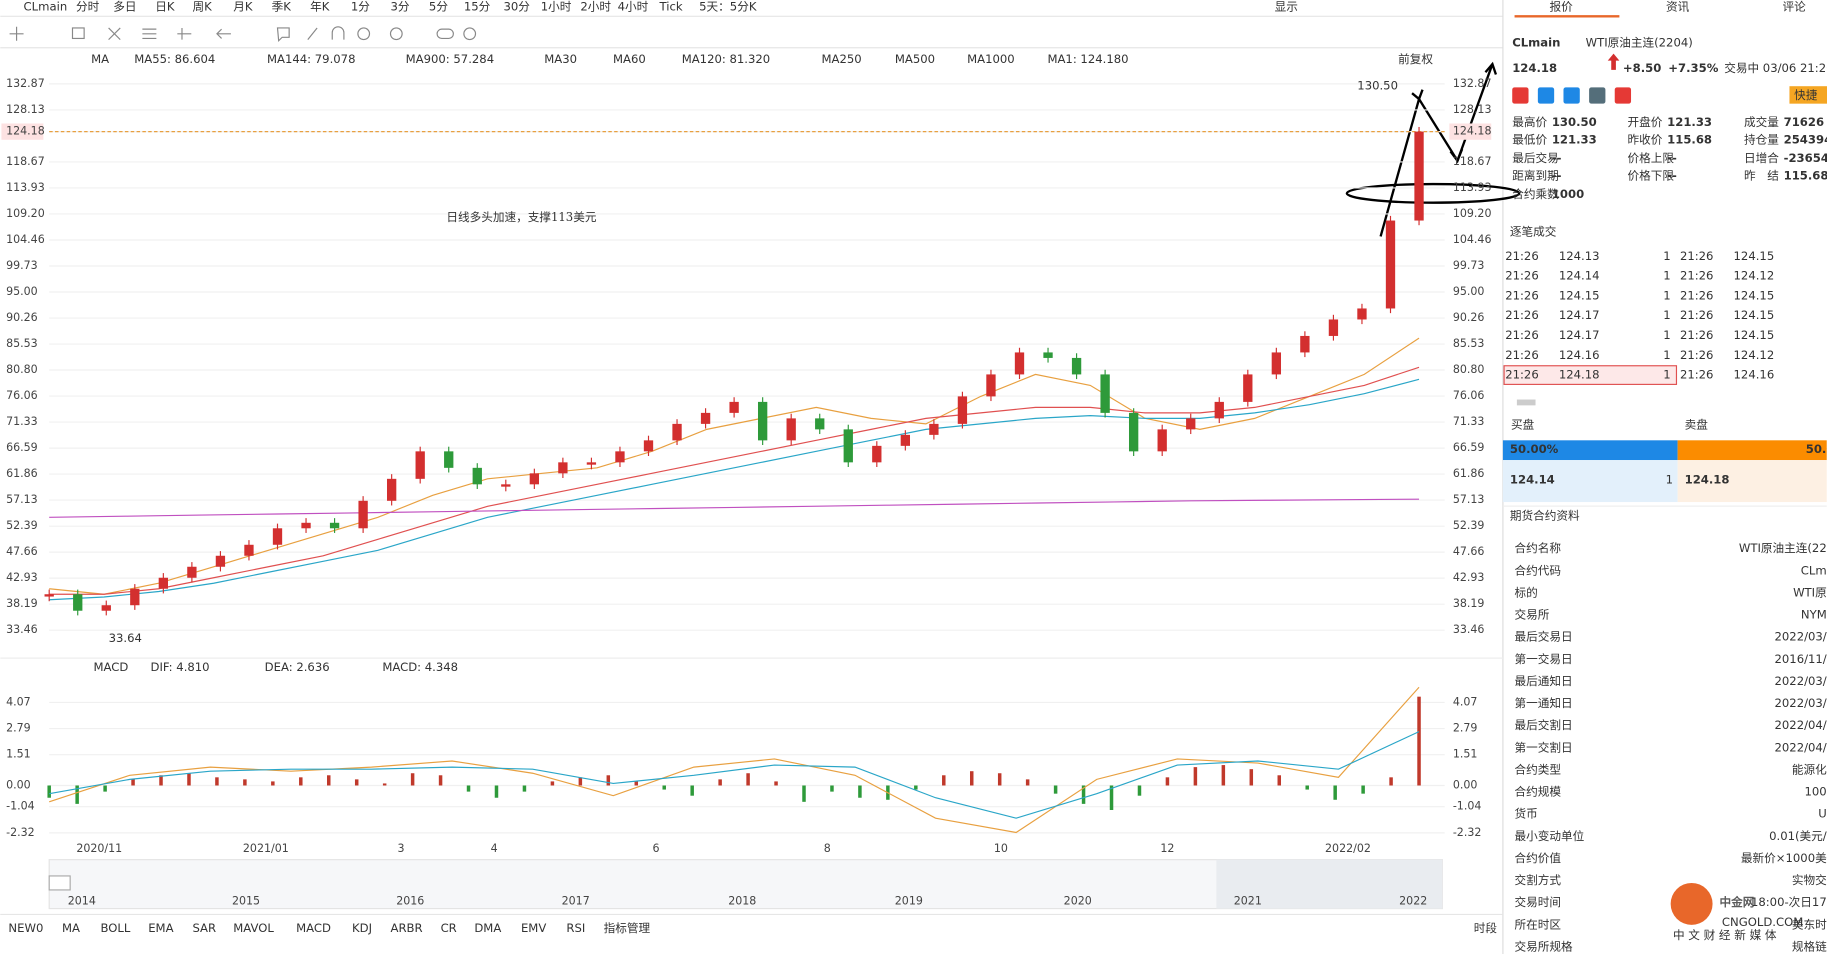  Describe the element at coordinates (202, 6) in the screenshot. I see `period-tab: 周K` at that location.